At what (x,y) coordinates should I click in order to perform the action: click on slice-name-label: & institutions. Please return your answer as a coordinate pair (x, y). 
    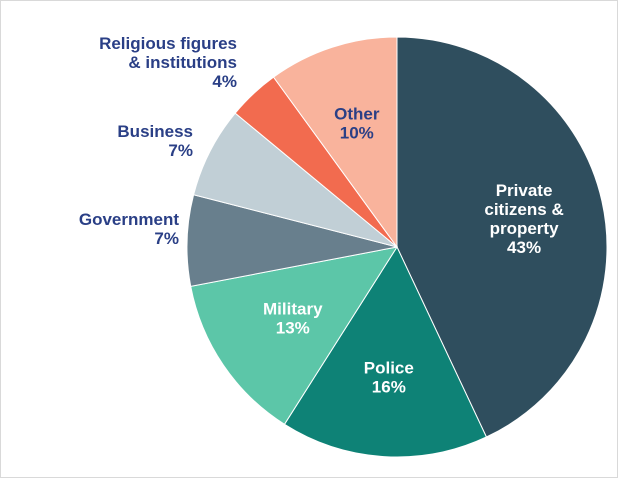
    Looking at the image, I should click on (182, 62).